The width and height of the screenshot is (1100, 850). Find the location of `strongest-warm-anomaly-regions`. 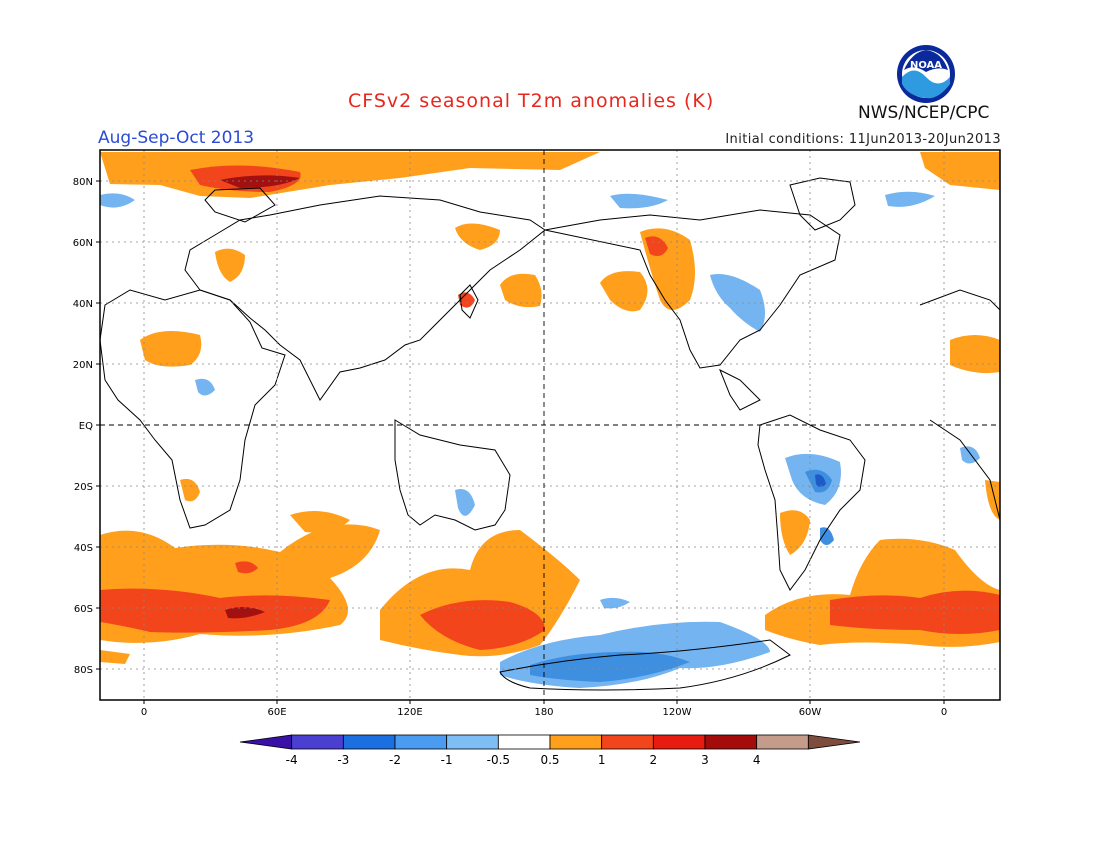

strongest-warm-anomaly-regions is located at coordinates (260, 397).